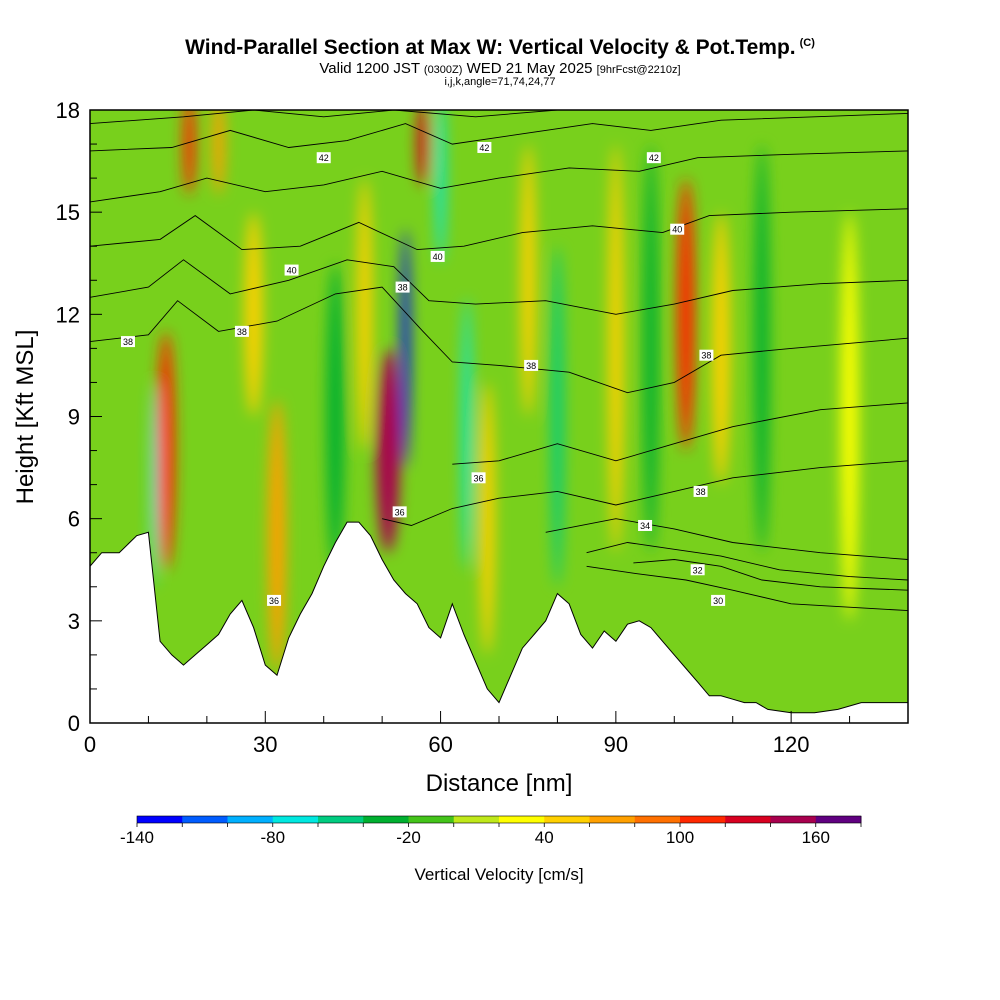 The image size is (1000, 1000). What do you see at coordinates (25, 417) in the screenshot?
I see `y-axis-title: Height [Kft MSL]` at bounding box center [25, 417].